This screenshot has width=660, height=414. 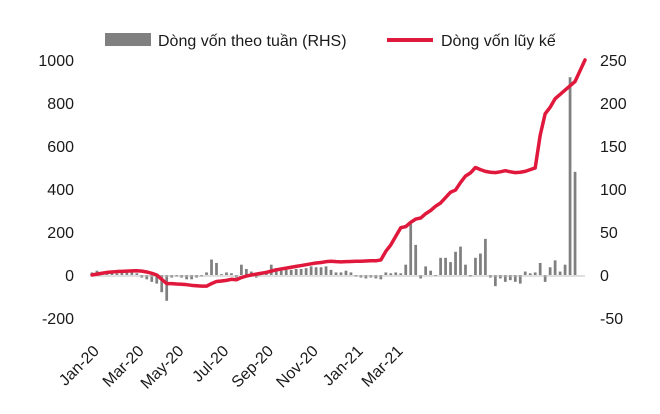 I want to click on right-tick-label: 100, so click(x=613, y=190).